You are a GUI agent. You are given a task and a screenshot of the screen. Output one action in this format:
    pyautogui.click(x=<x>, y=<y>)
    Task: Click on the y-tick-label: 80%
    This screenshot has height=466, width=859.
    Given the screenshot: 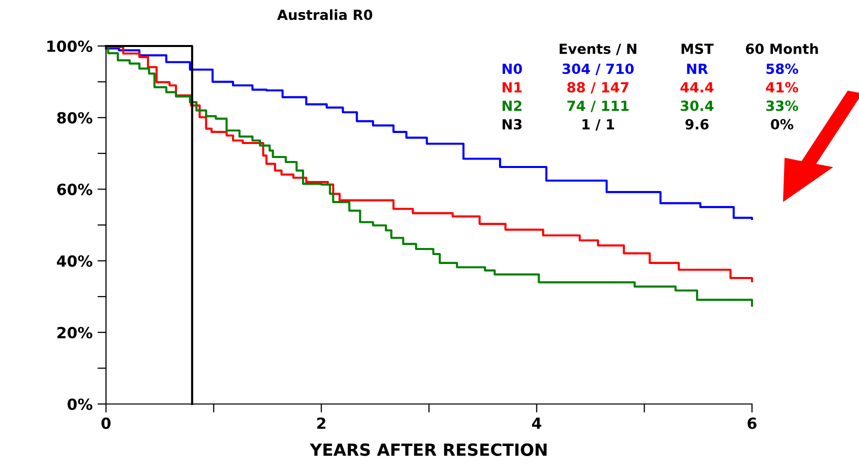 What is the action you would take?
    pyautogui.click(x=74, y=118)
    